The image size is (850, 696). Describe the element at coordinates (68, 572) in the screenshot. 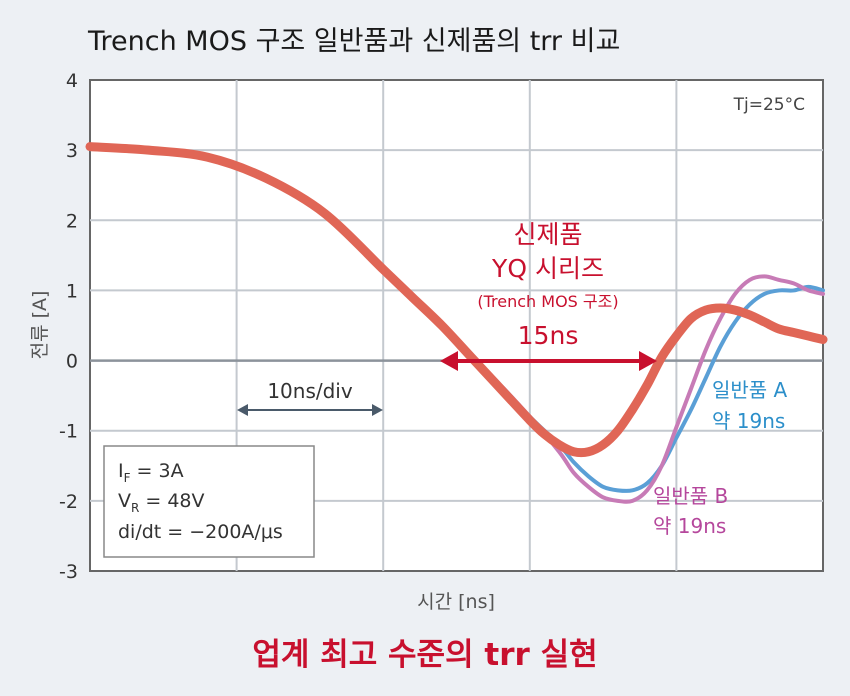

I see `y-tick-label: -3` at that location.